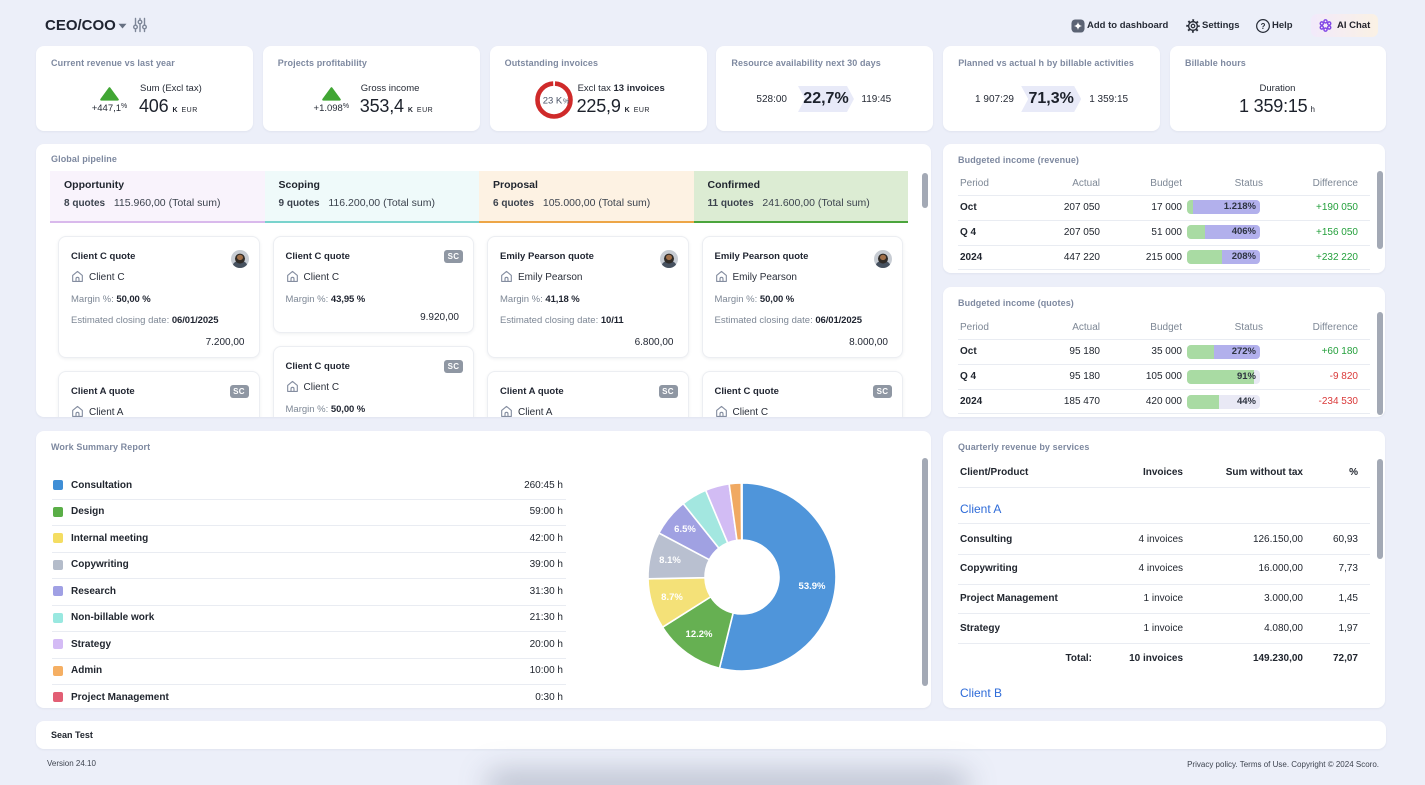 This screenshot has height=785, width=1425. I want to click on svg-text: 8.1%, so click(670, 560).